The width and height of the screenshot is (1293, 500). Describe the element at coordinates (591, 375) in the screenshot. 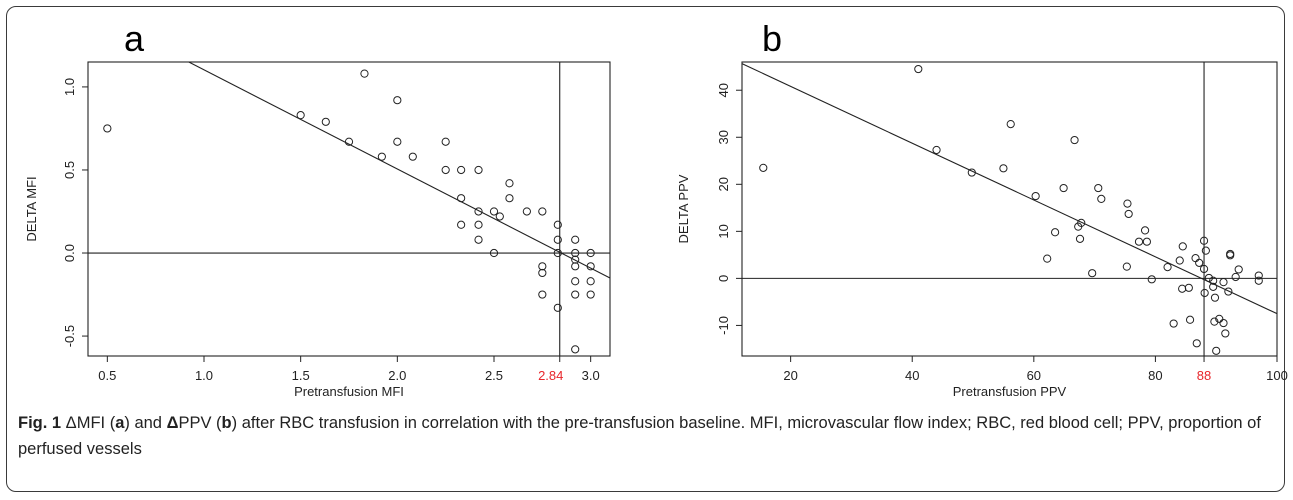

I see `x-tick-label: 3.0` at that location.